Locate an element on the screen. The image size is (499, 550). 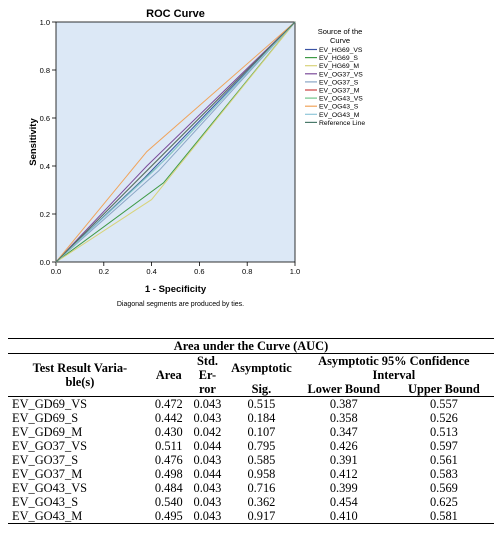
cell-lower: 0.410 is located at coordinates (343, 516).